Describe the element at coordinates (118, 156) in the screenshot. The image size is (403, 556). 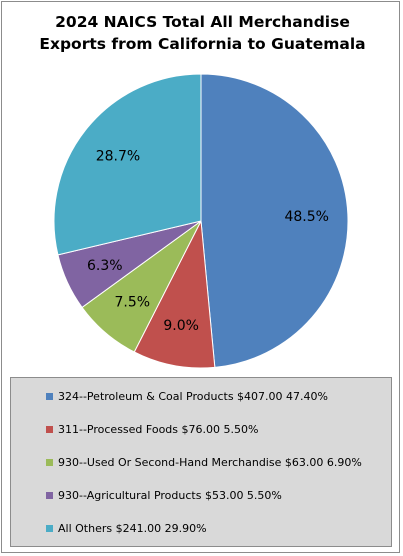
I see `data-label-all-others: 28.7%` at that location.